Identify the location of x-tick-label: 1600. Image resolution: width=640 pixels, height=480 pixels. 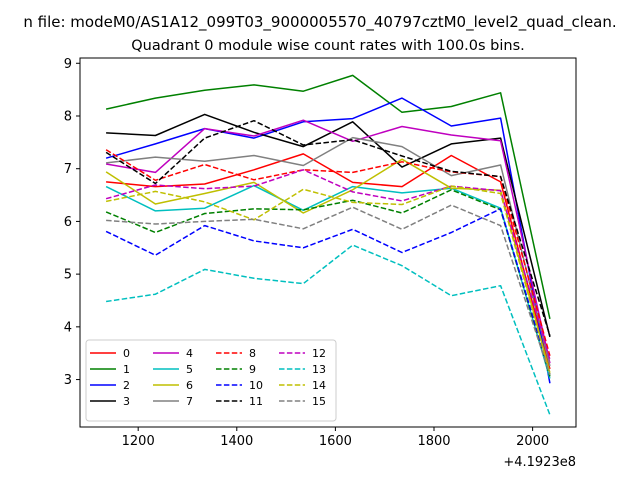
(335, 441).